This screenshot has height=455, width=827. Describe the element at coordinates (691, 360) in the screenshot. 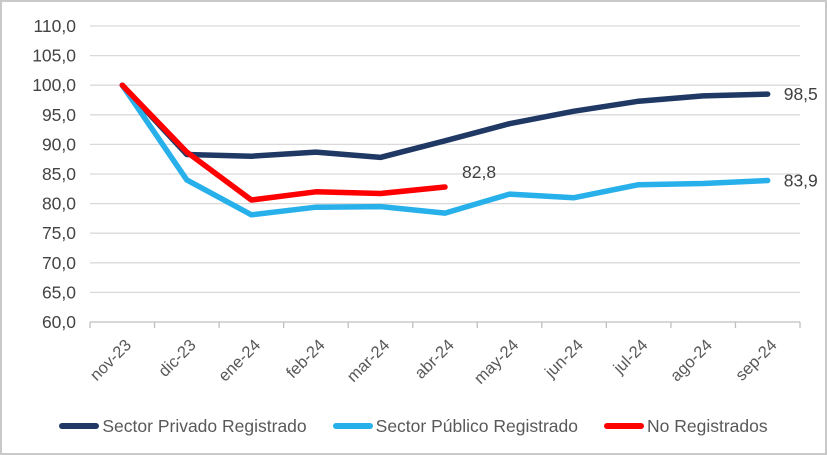

I see `x-axis-tick-label: ago-24` at that location.